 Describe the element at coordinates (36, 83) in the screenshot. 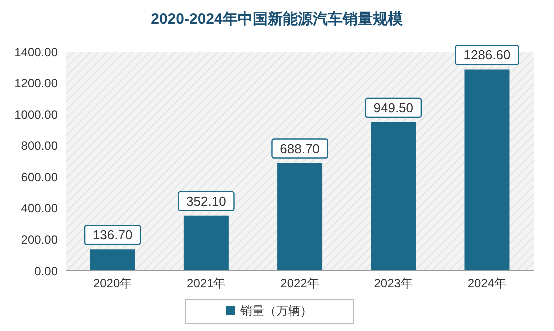

I see `y-tick-label: 1200.00` at that location.